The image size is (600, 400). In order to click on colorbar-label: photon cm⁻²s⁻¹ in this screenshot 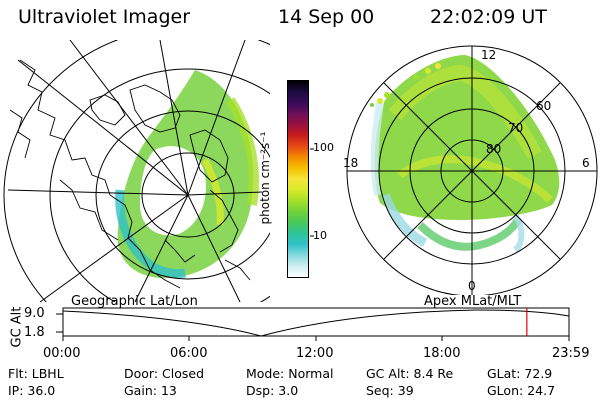, I will do `click(265, 178)`.